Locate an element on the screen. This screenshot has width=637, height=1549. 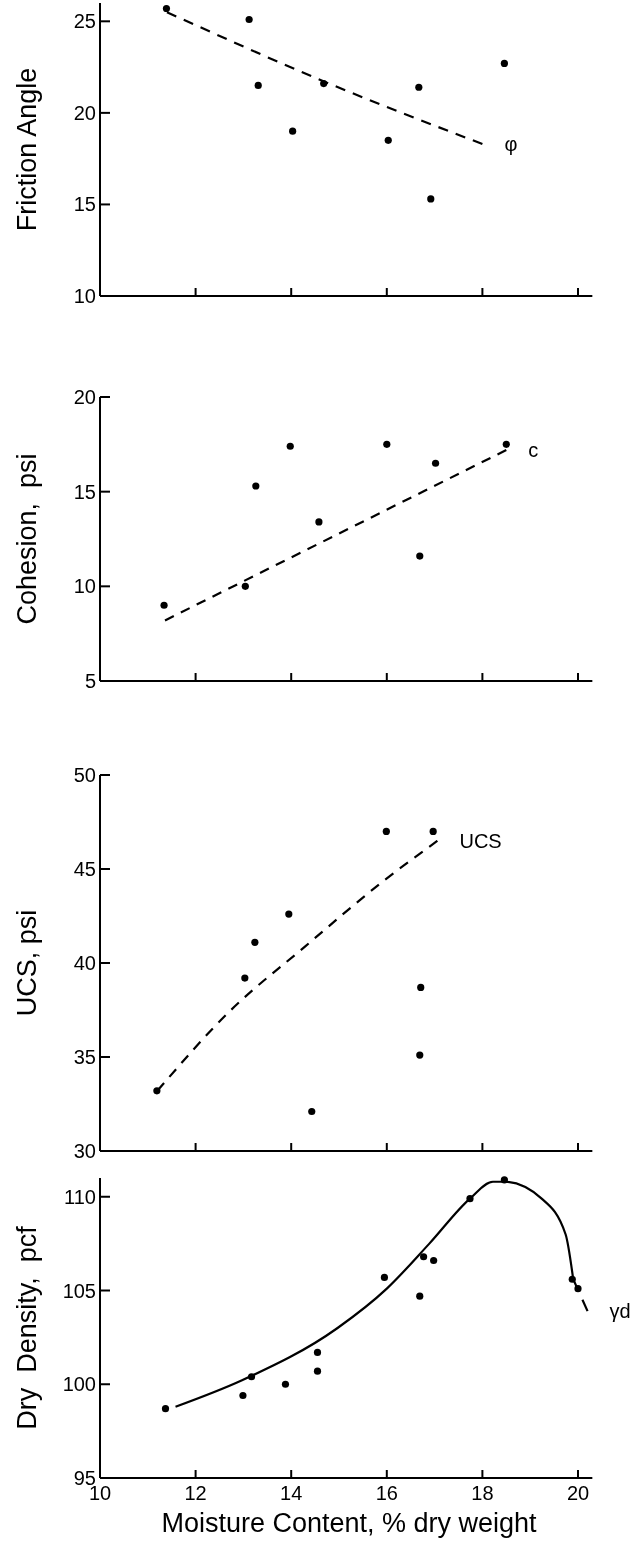
y-tick-label: 50 is located at coordinates (84, 775).